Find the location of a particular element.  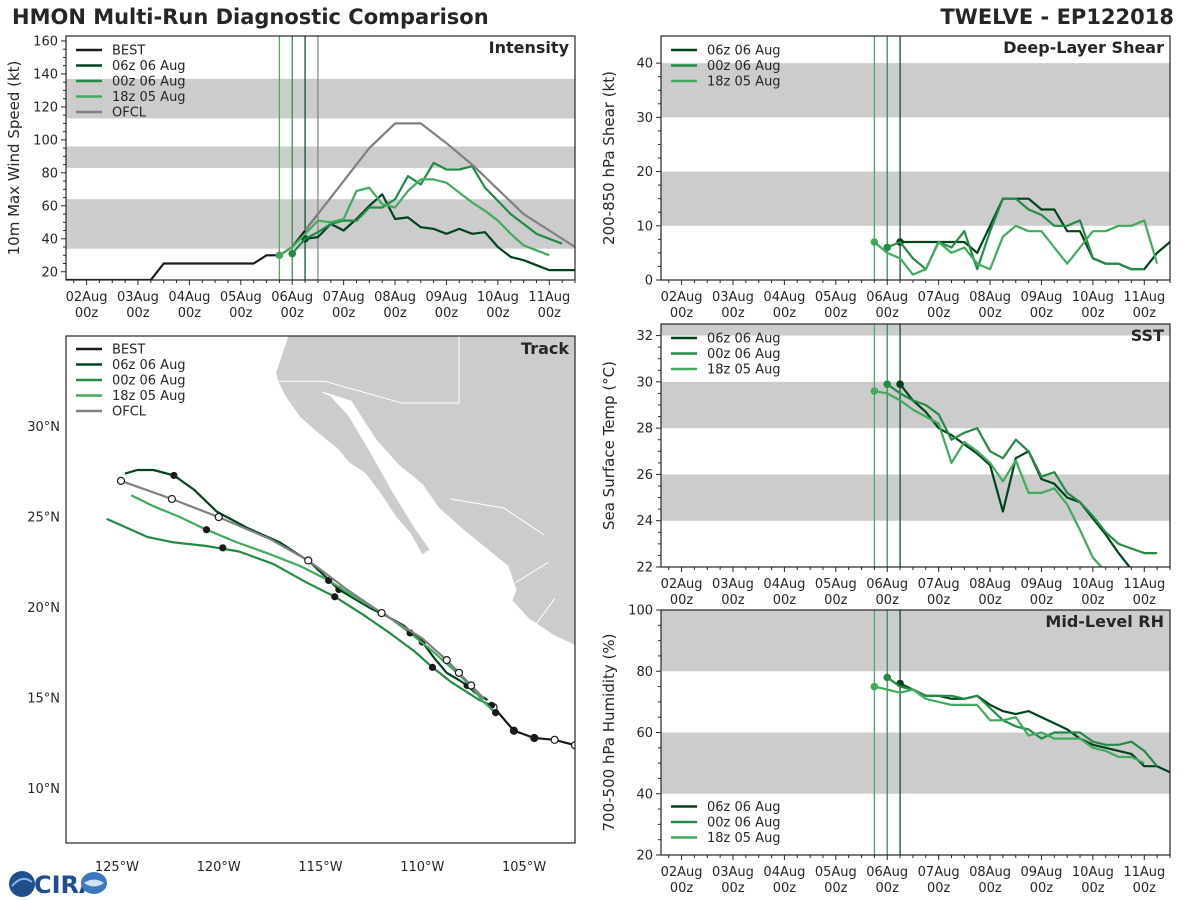

sst-xtick-label: 09Aug is located at coordinates (1041, 584).